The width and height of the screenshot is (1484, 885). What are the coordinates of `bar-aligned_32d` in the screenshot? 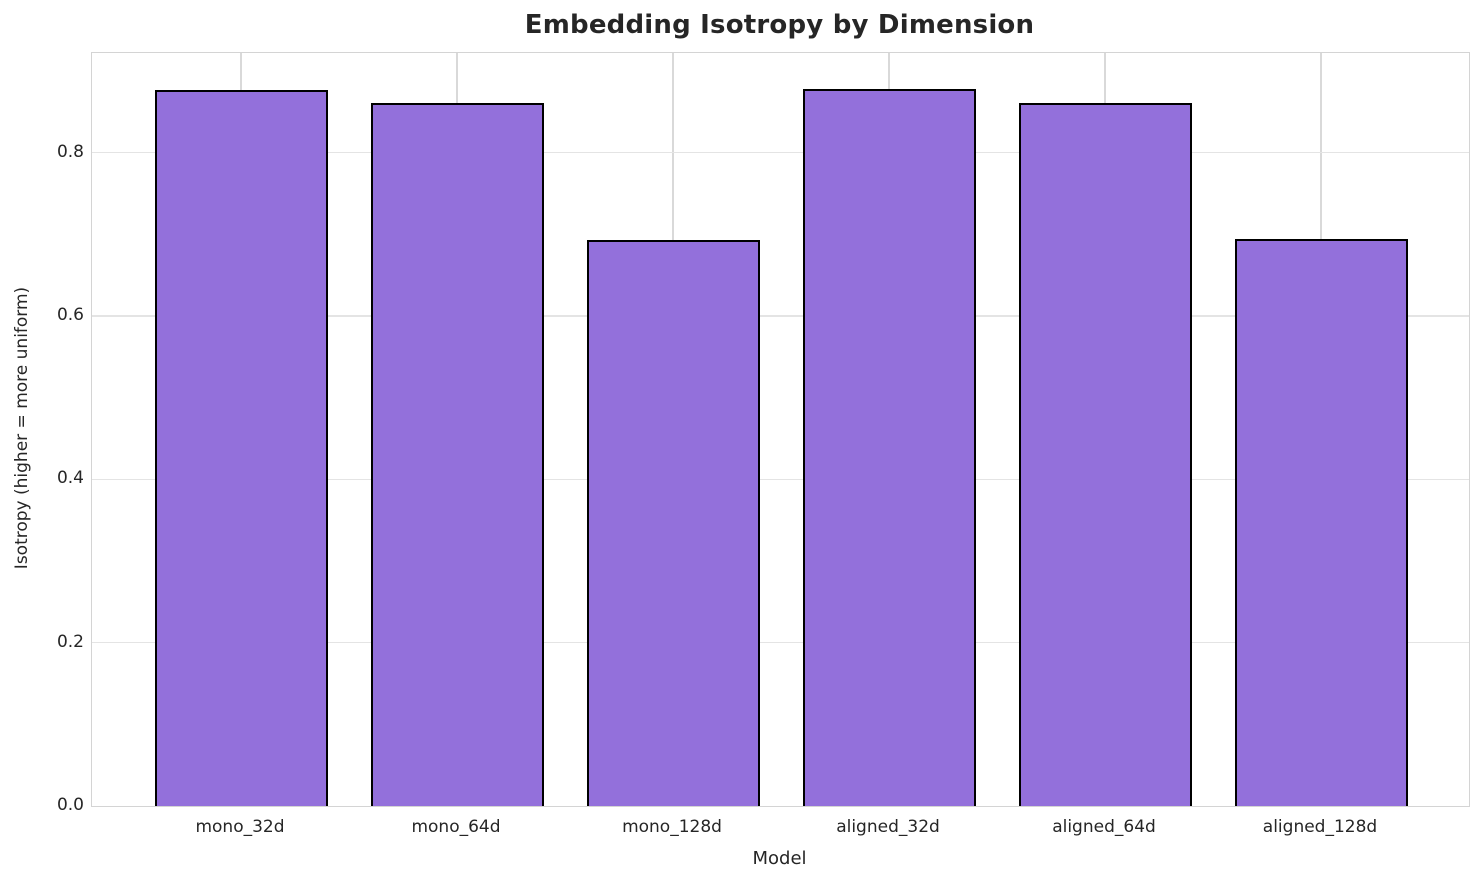 It's located at (889, 447).